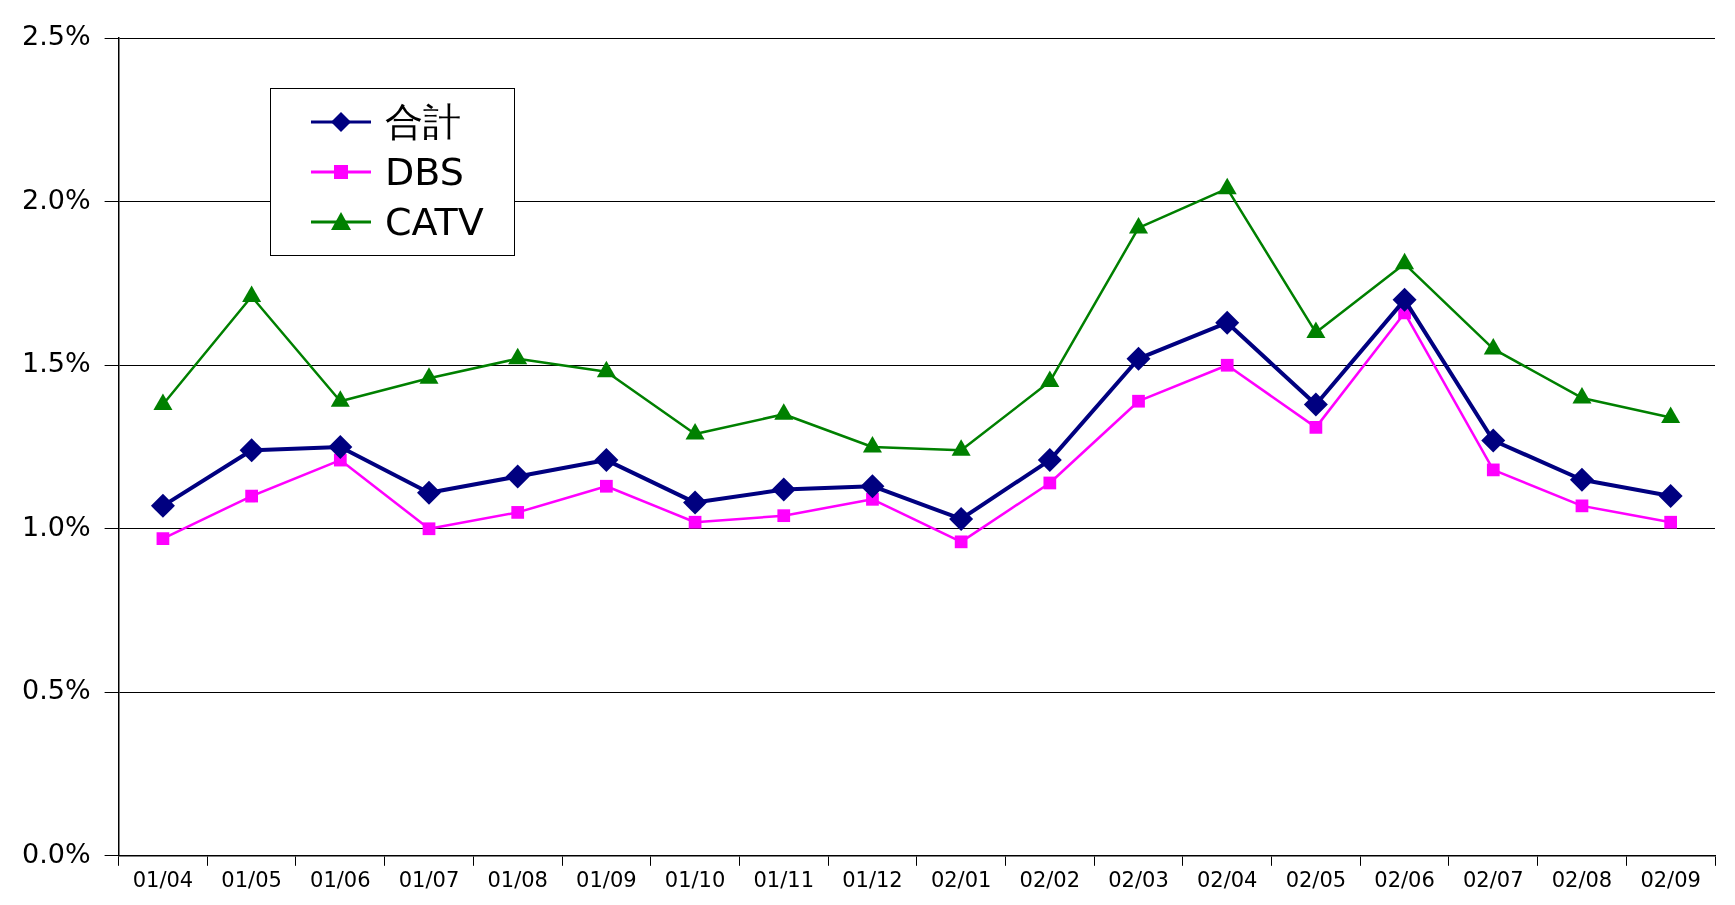  Describe the element at coordinates (424, 172) in the screenshot. I see `legend-label: DBS` at that location.